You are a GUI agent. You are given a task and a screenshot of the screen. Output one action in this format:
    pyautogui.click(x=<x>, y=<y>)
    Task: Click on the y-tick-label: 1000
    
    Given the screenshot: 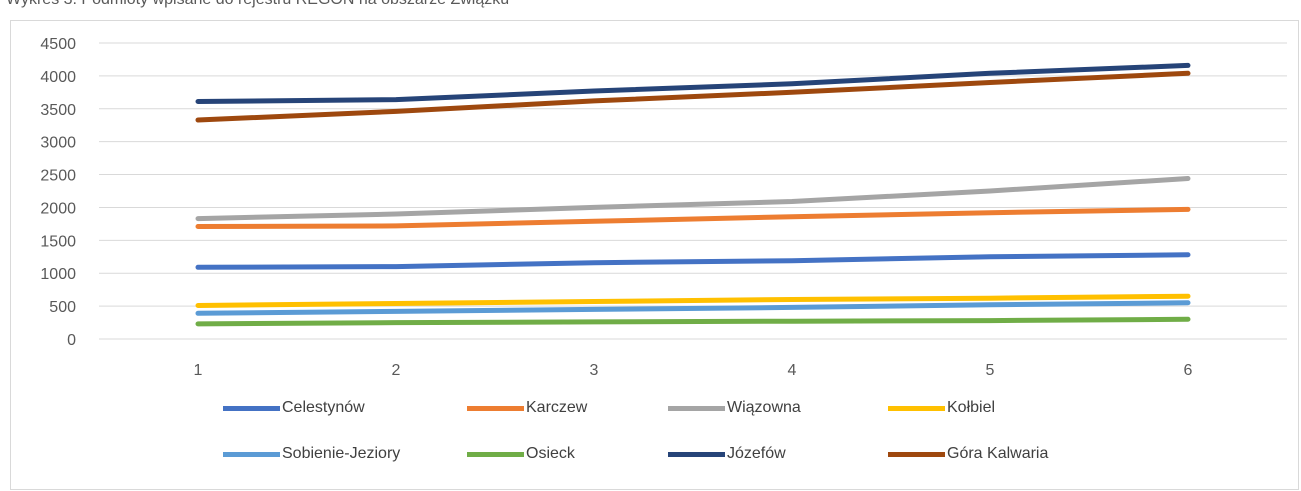 What is the action you would take?
    pyautogui.click(x=58, y=274)
    